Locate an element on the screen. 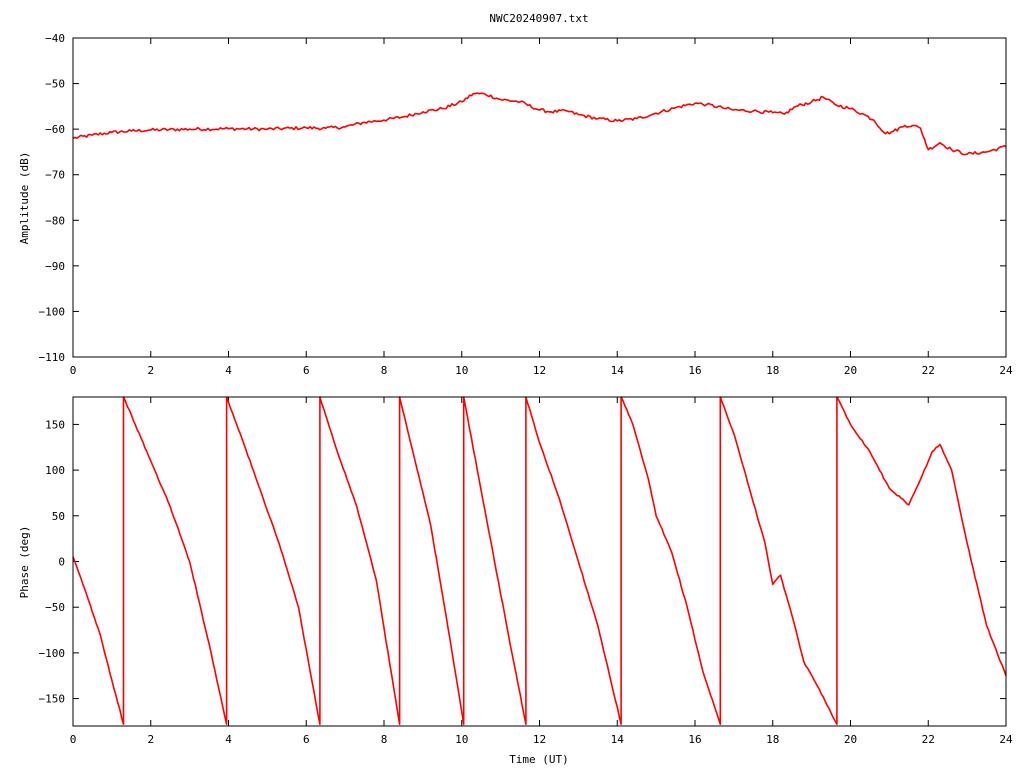 Image resolution: width=1024 pixels, height=768 pixels. phase-xtick-label: 16 is located at coordinates (694, 739).